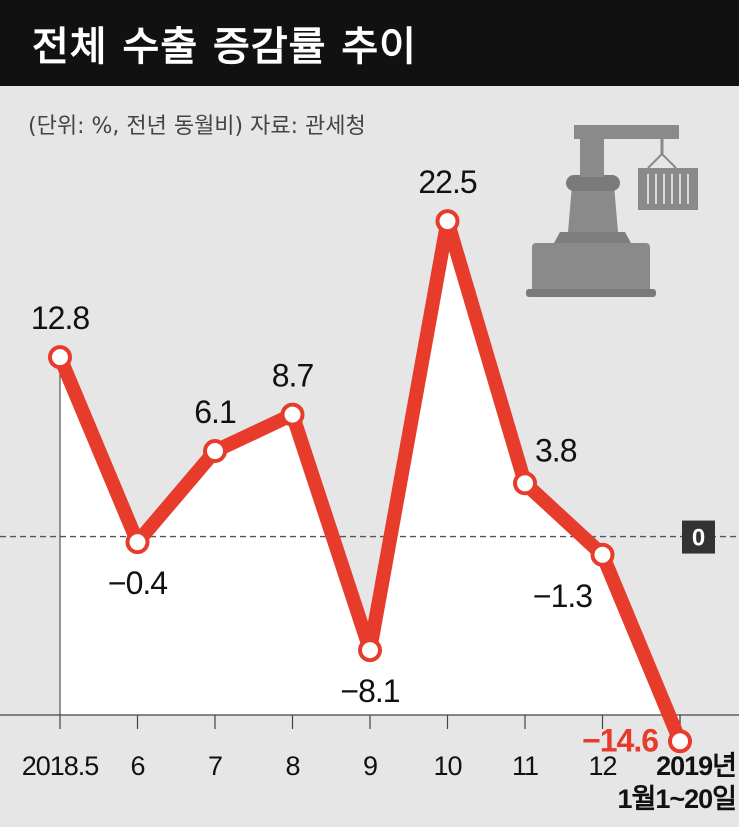 This screenshot has width=739, height=827. I want to click on unit-source-note: (단위: %, 전년 동월비) 자료: 관세청, so click(197, 126).